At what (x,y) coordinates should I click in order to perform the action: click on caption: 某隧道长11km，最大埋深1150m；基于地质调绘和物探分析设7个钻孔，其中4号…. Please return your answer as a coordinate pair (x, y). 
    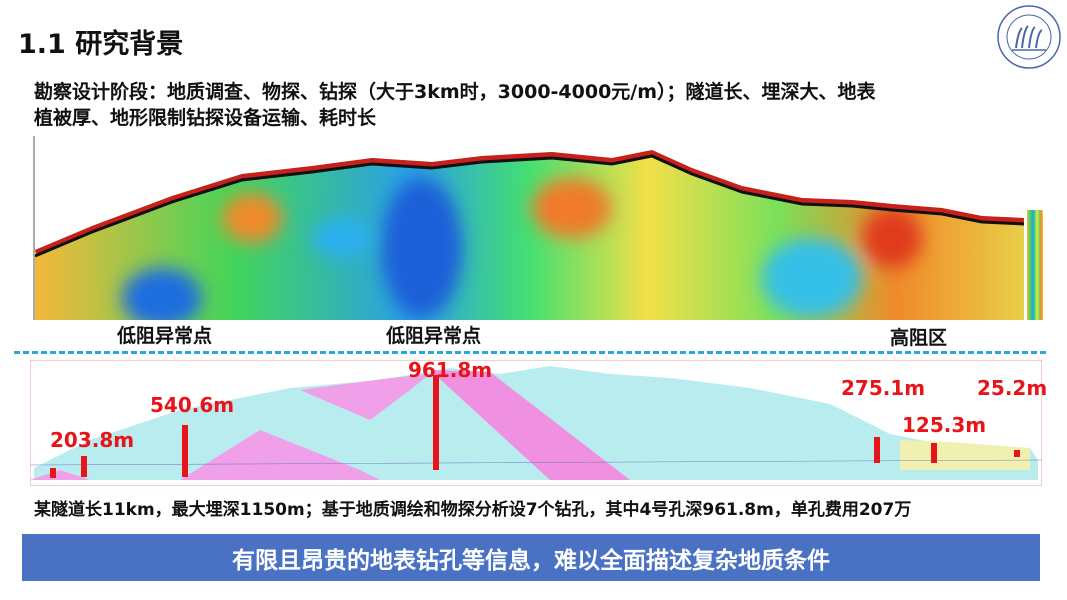
    Looking at the image, I should click on (473, 510).